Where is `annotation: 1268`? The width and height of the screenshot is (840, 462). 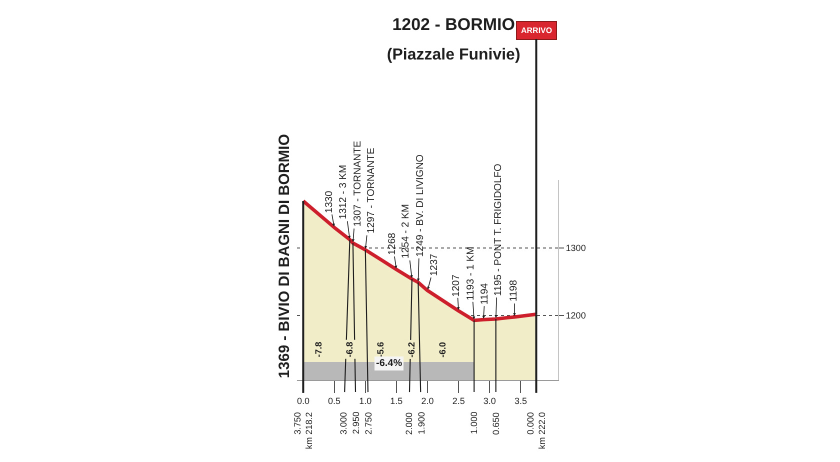
annotation: 1268 is located at coordinates (392, 244).